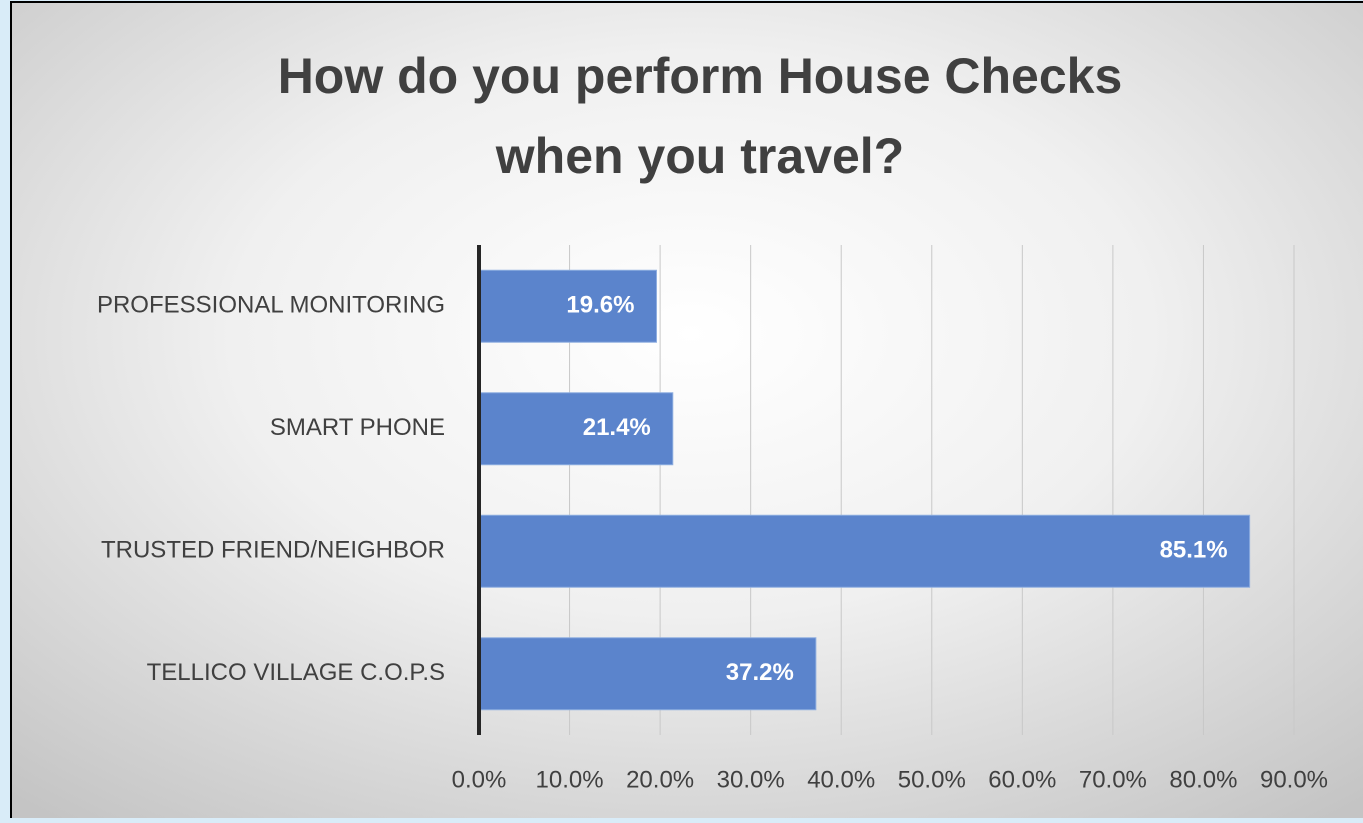  What do you see at coordinates (296, 672) in the screenshot?
I see `y-tick-label: TELLICO VILLAGE C.O.P.S` at bounding box center [296, 672].